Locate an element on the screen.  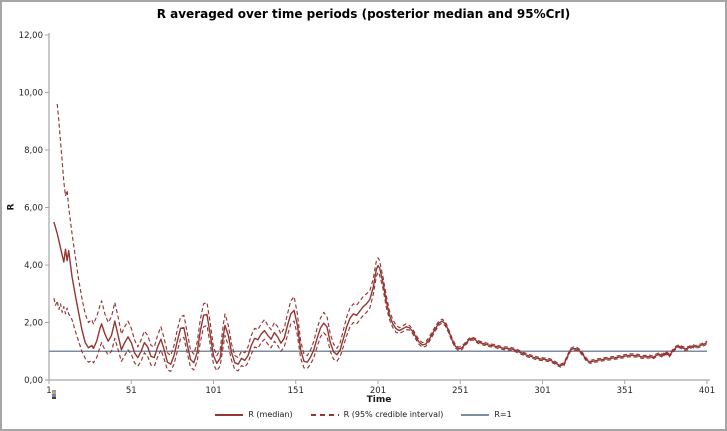
x-tick-label: 251 is located at coordinates (460, 391).